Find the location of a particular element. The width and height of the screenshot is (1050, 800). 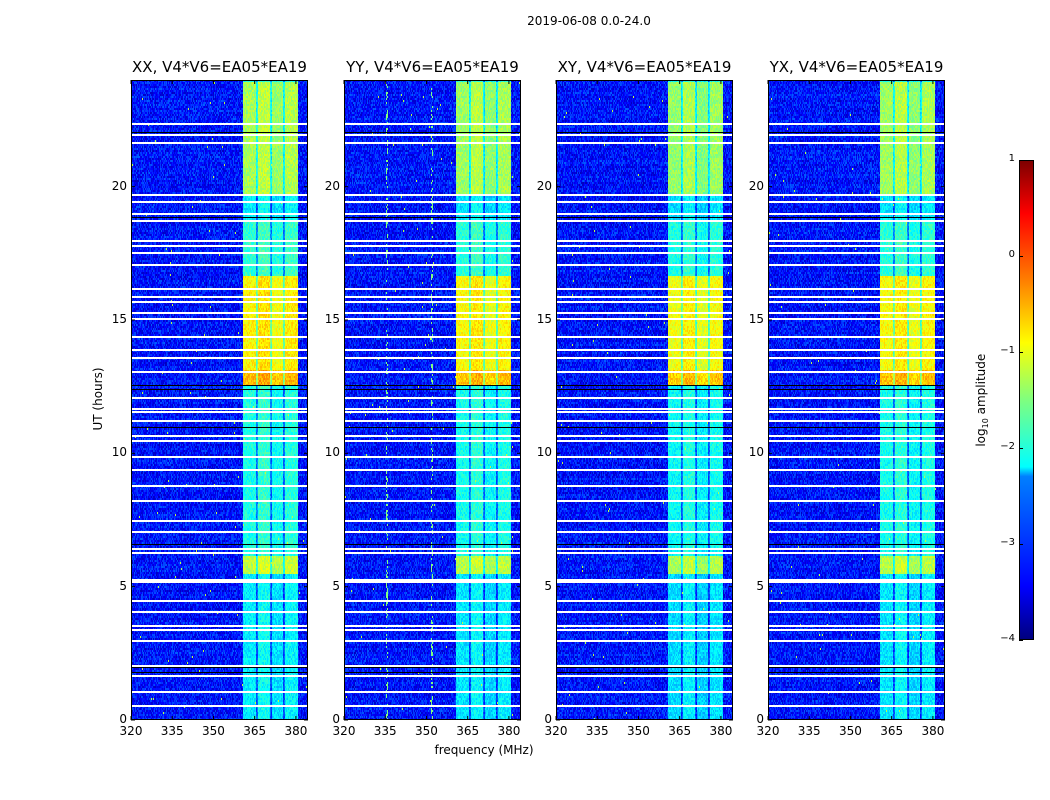

colorbar-tick-label: −4 is located at coordinates (1007, 638).